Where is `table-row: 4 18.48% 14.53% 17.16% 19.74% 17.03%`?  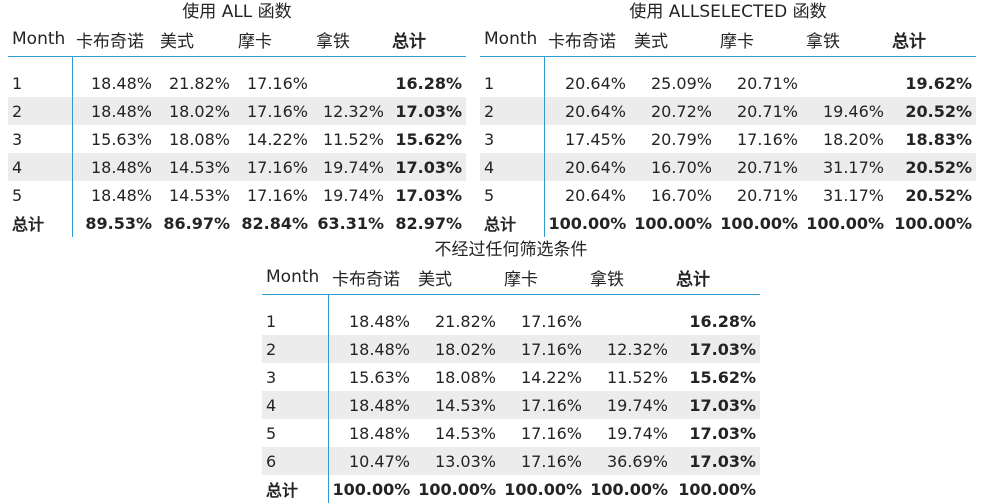
table-row: 4 18.48% 14.53% 17.16% 19.74% 17.03% is located at coordinates (511, 405).